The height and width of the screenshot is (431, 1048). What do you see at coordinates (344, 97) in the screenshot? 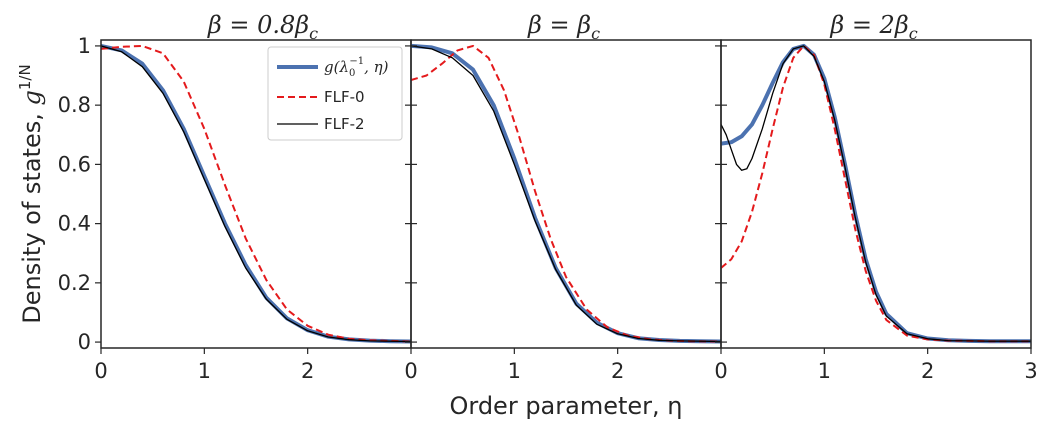
I see `legend-label-flf0: FLF-0` at bounding box center [344, 97].